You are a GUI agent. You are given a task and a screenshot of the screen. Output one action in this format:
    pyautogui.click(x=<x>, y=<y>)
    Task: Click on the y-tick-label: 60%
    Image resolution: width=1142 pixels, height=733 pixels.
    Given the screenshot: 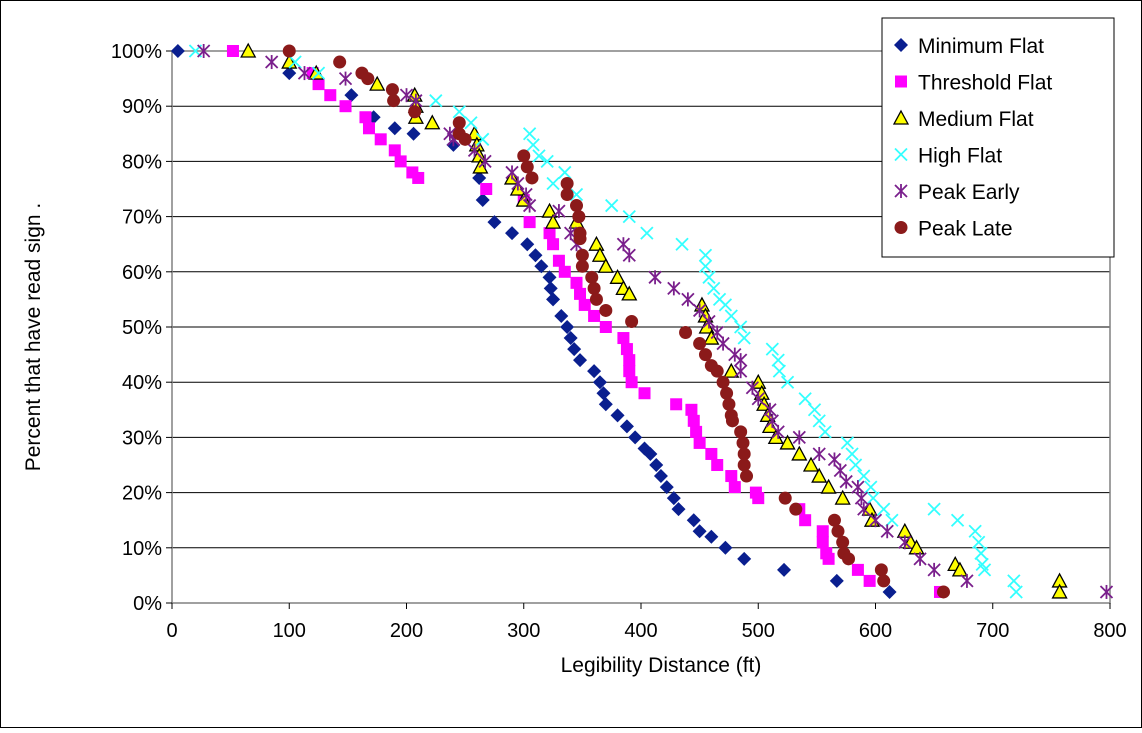 What is the action you would take?
    pyautogui.click(x=142, y=273)
    